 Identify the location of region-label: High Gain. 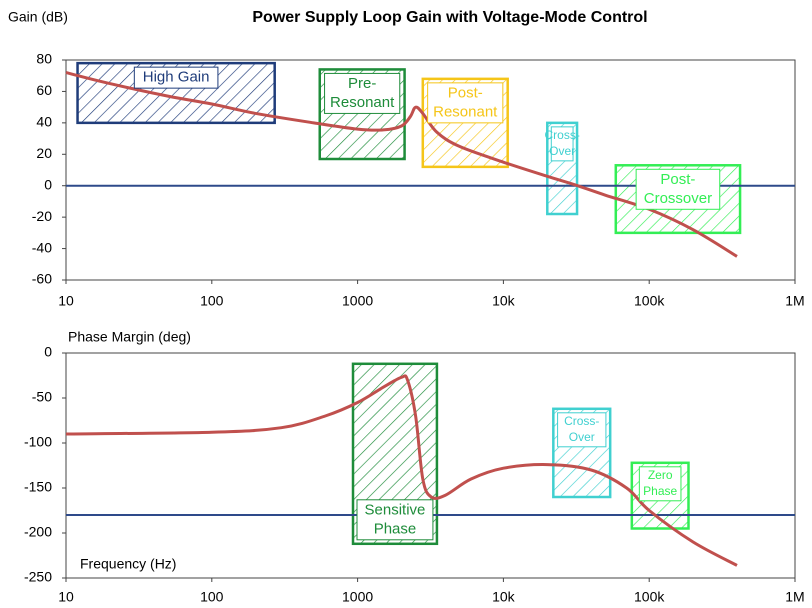
(176, 77).